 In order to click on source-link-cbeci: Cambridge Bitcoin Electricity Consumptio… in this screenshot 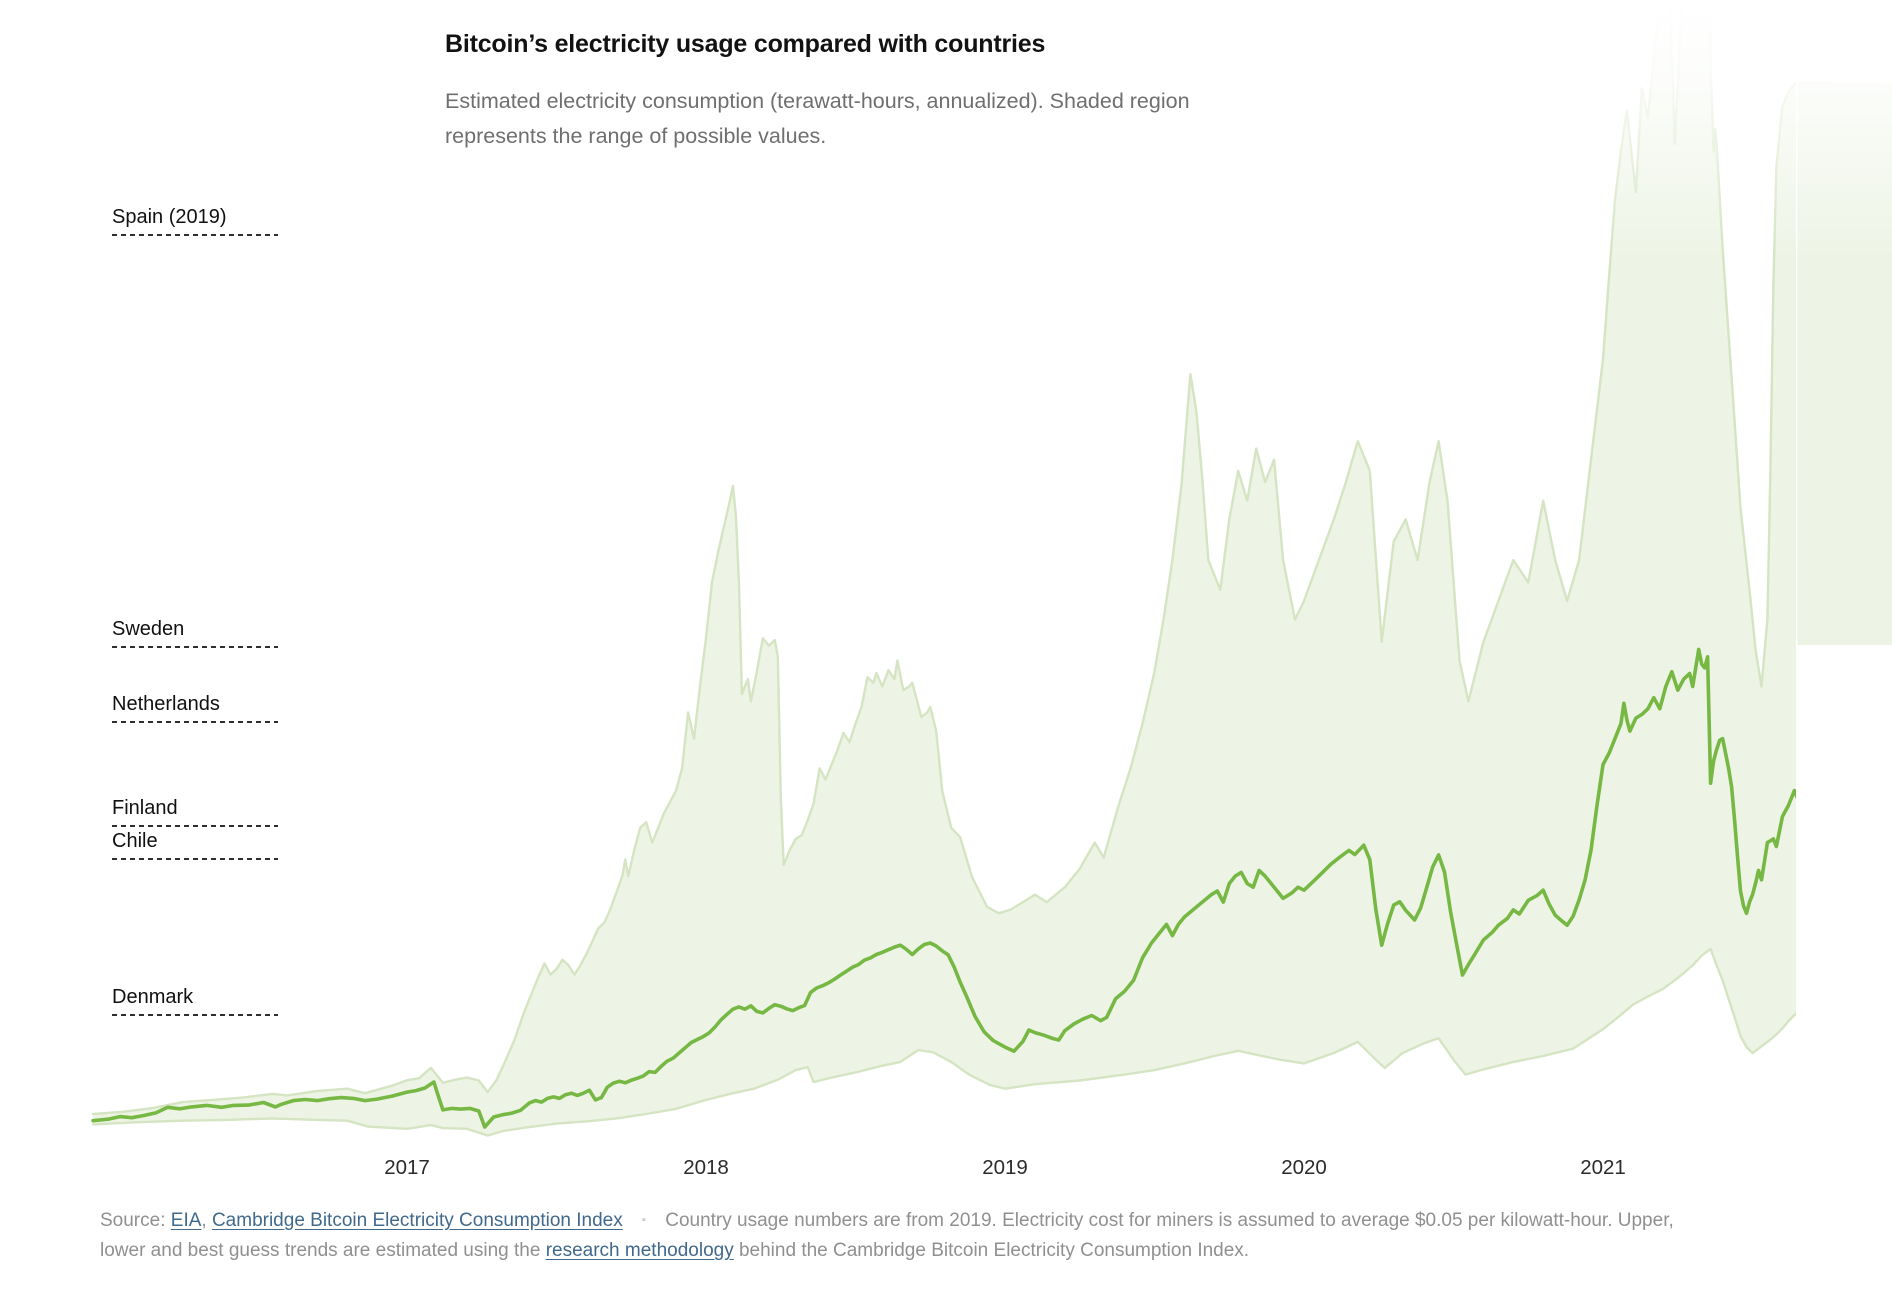, I will do `click(417, 1220)`.